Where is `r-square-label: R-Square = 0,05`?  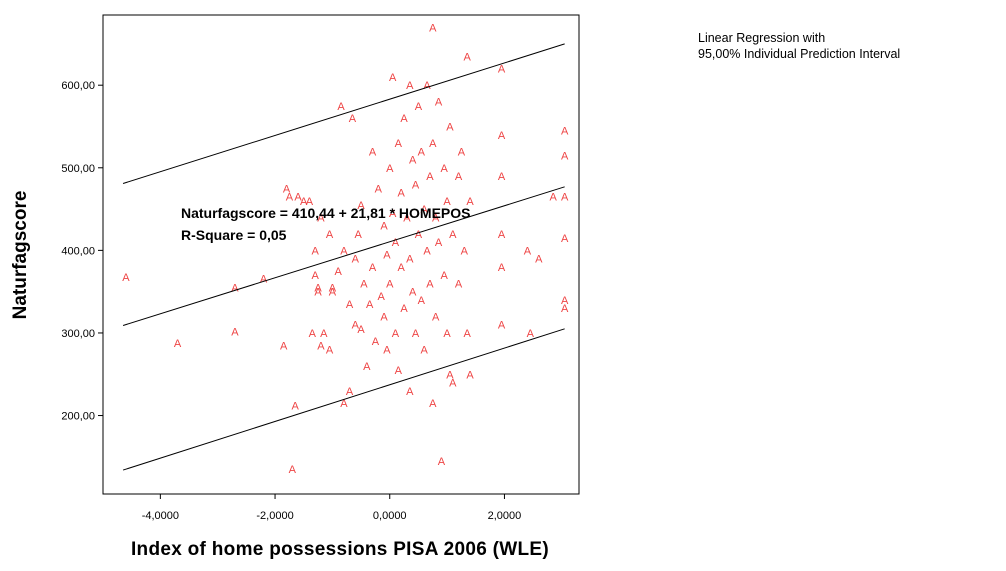 r-square-label: R-Square = 0,05 is located at coordinates (234, 235).